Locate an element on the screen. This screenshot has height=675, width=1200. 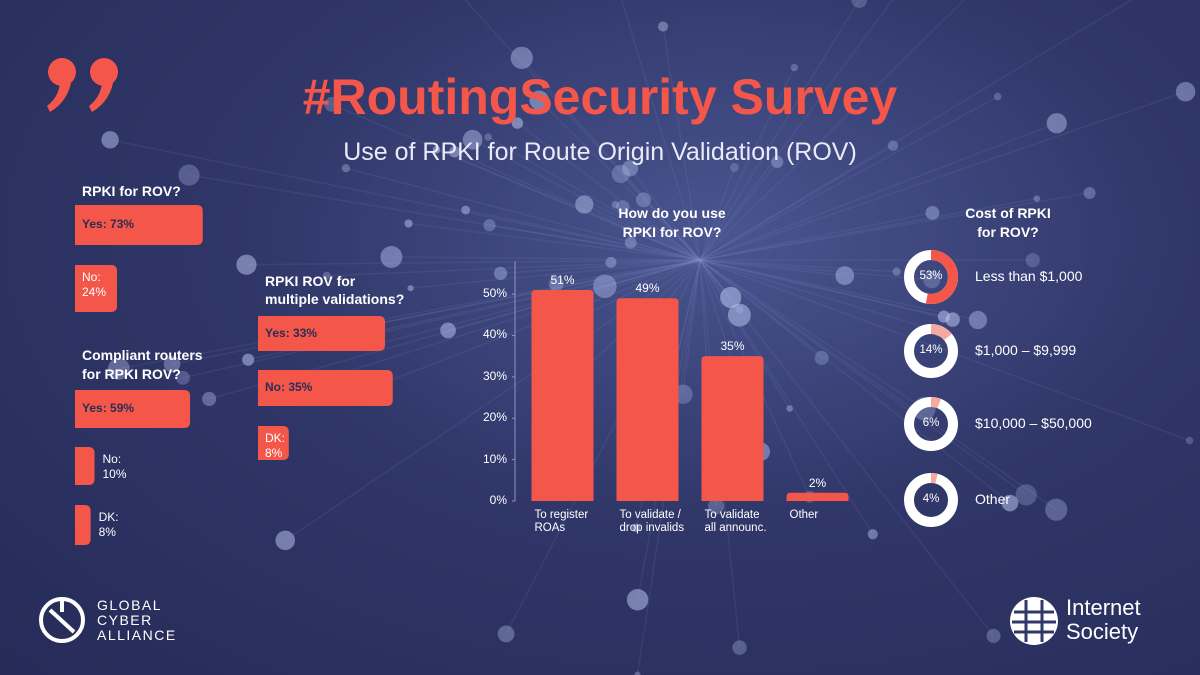
value-label: 4% is located at coordinates (931, 499).